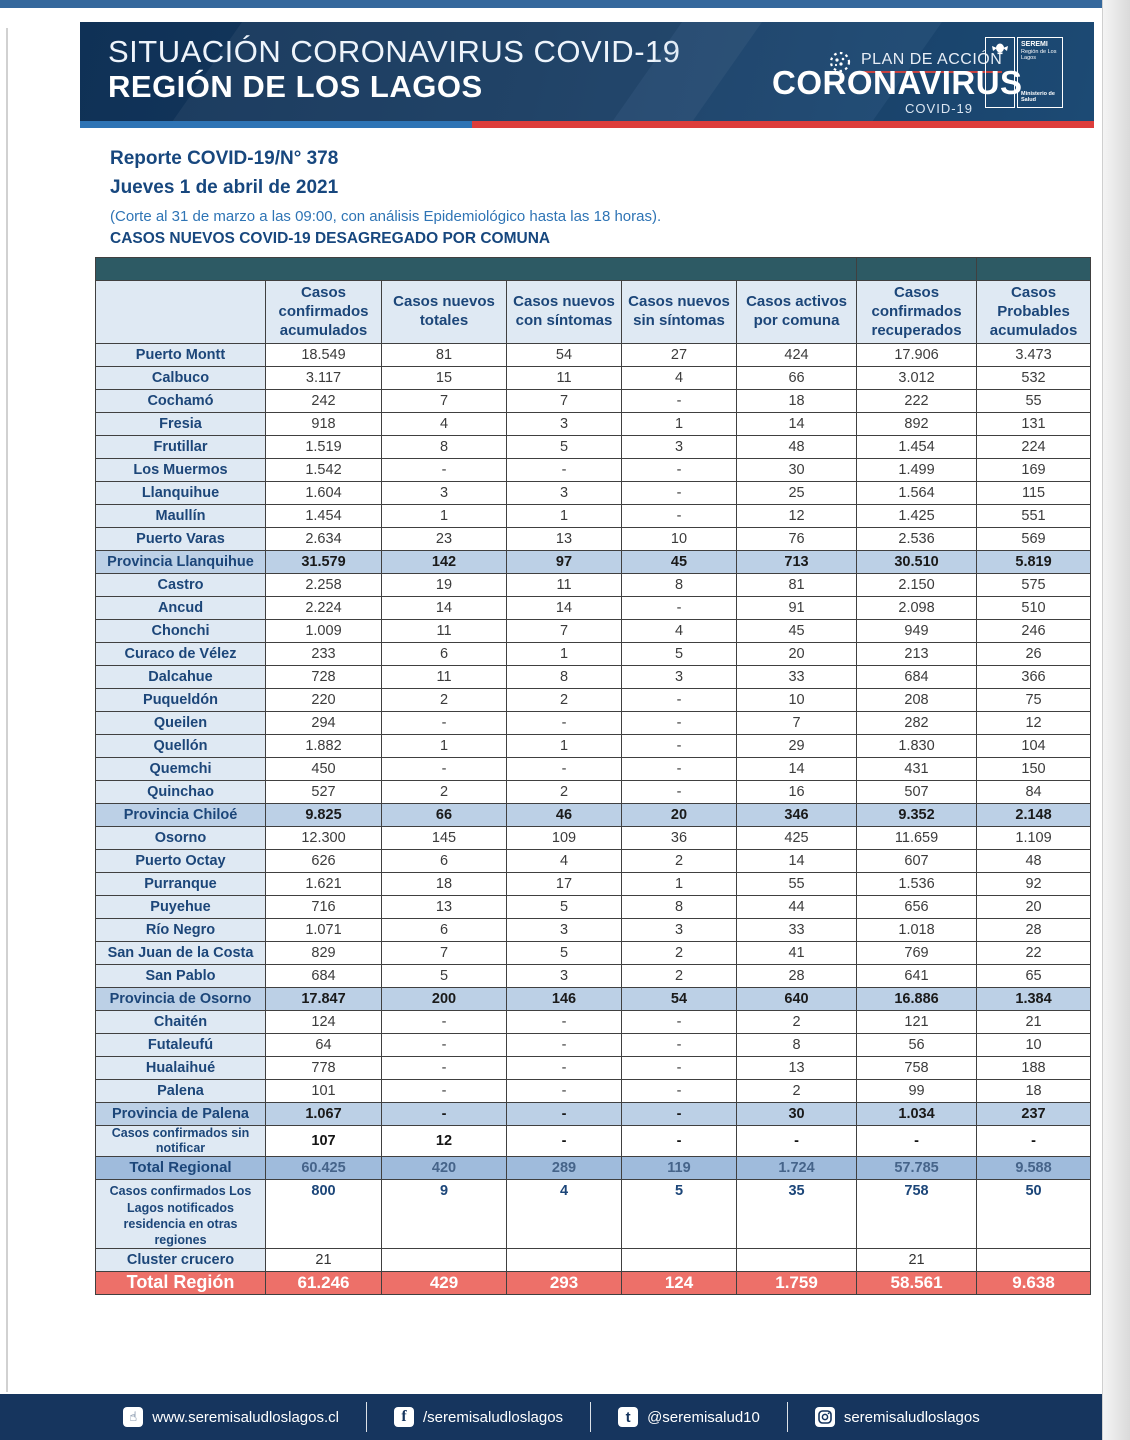 This screenshot has width=1130, height=1440. What do you see at coordinates (689, 1417) in the screenshot?
I see `footer-twitter-link: t @seremisalud10` at bounding box center [689, 1417].